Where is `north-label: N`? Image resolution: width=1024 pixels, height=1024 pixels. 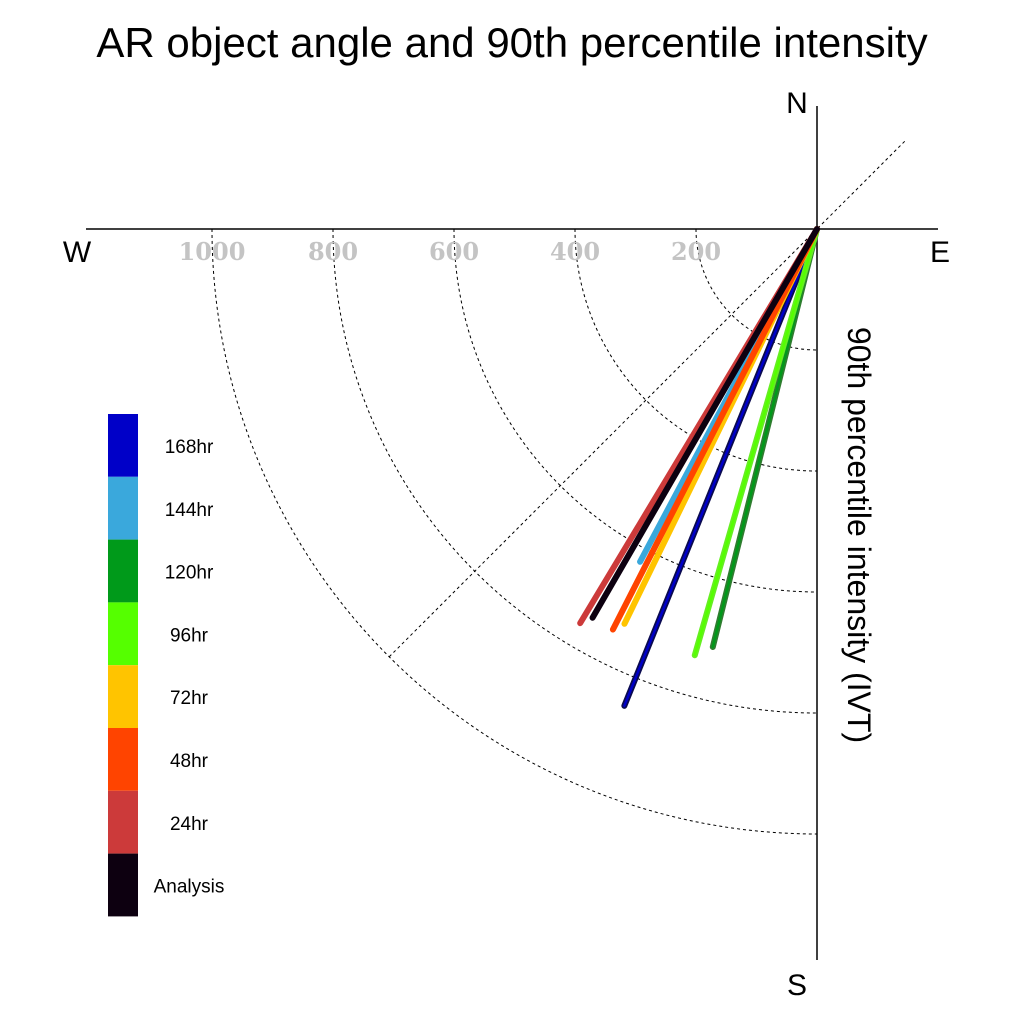
north-label: N is located at coordinates (797, 103).